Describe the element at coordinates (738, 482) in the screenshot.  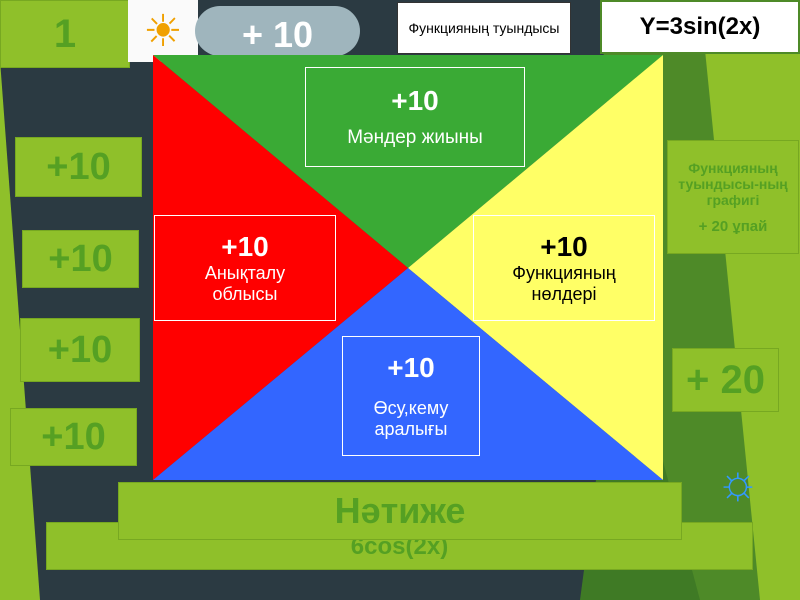
I see `blue-sun-icon: ☼` at that location.